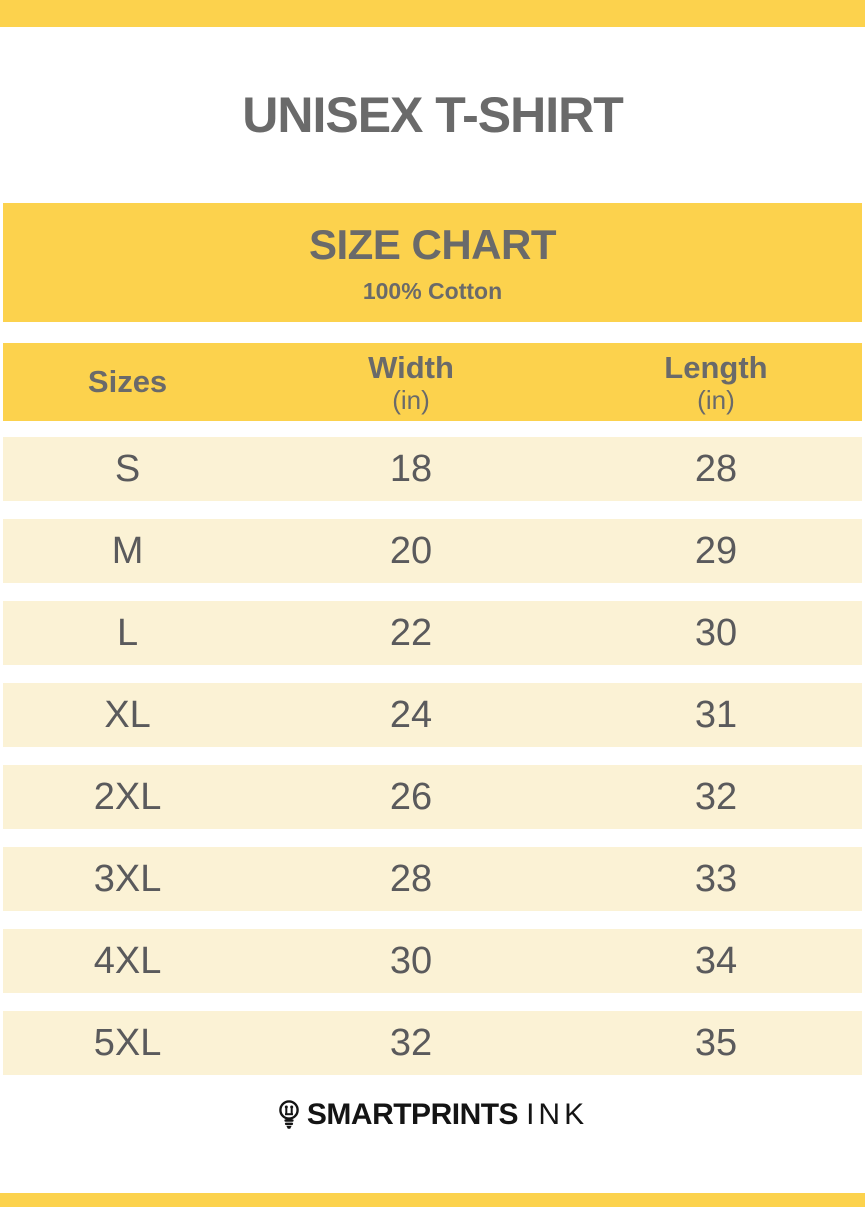  I want to click on title-area: UNISEX T-SHIRT, so click(432, 115).